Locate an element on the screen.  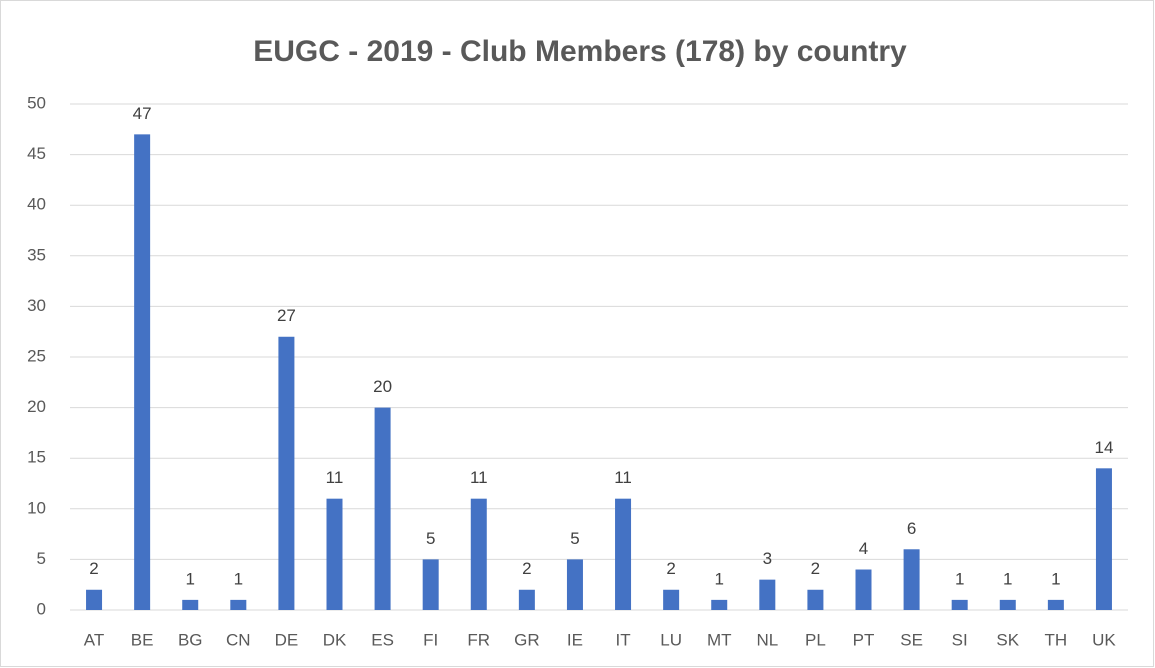
y-tick-label: 35 is located at coordinates (36, 254).